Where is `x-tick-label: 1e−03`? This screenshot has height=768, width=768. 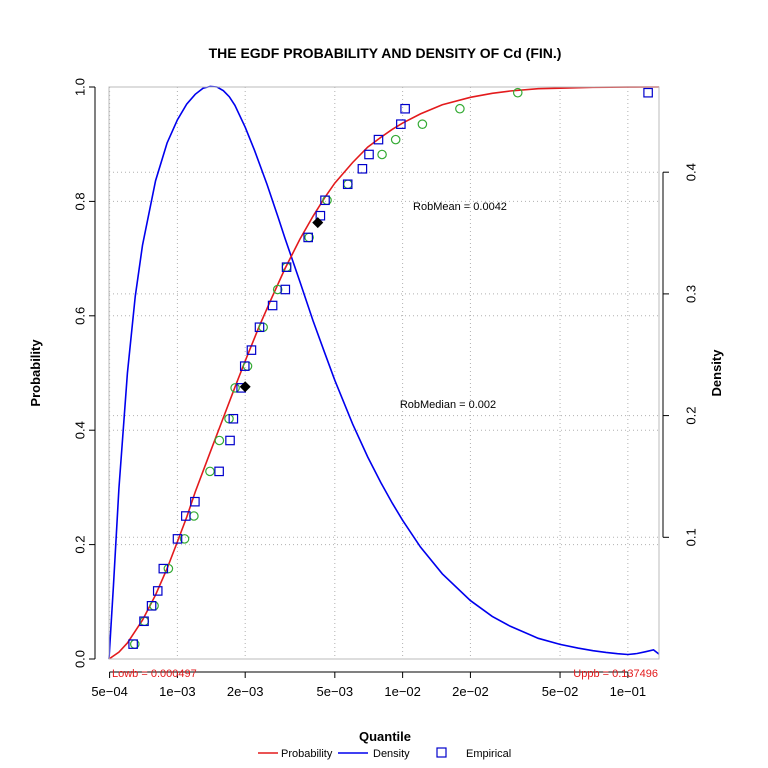
x-tick-label: 1e−03 is located at coordinates (177, 691).